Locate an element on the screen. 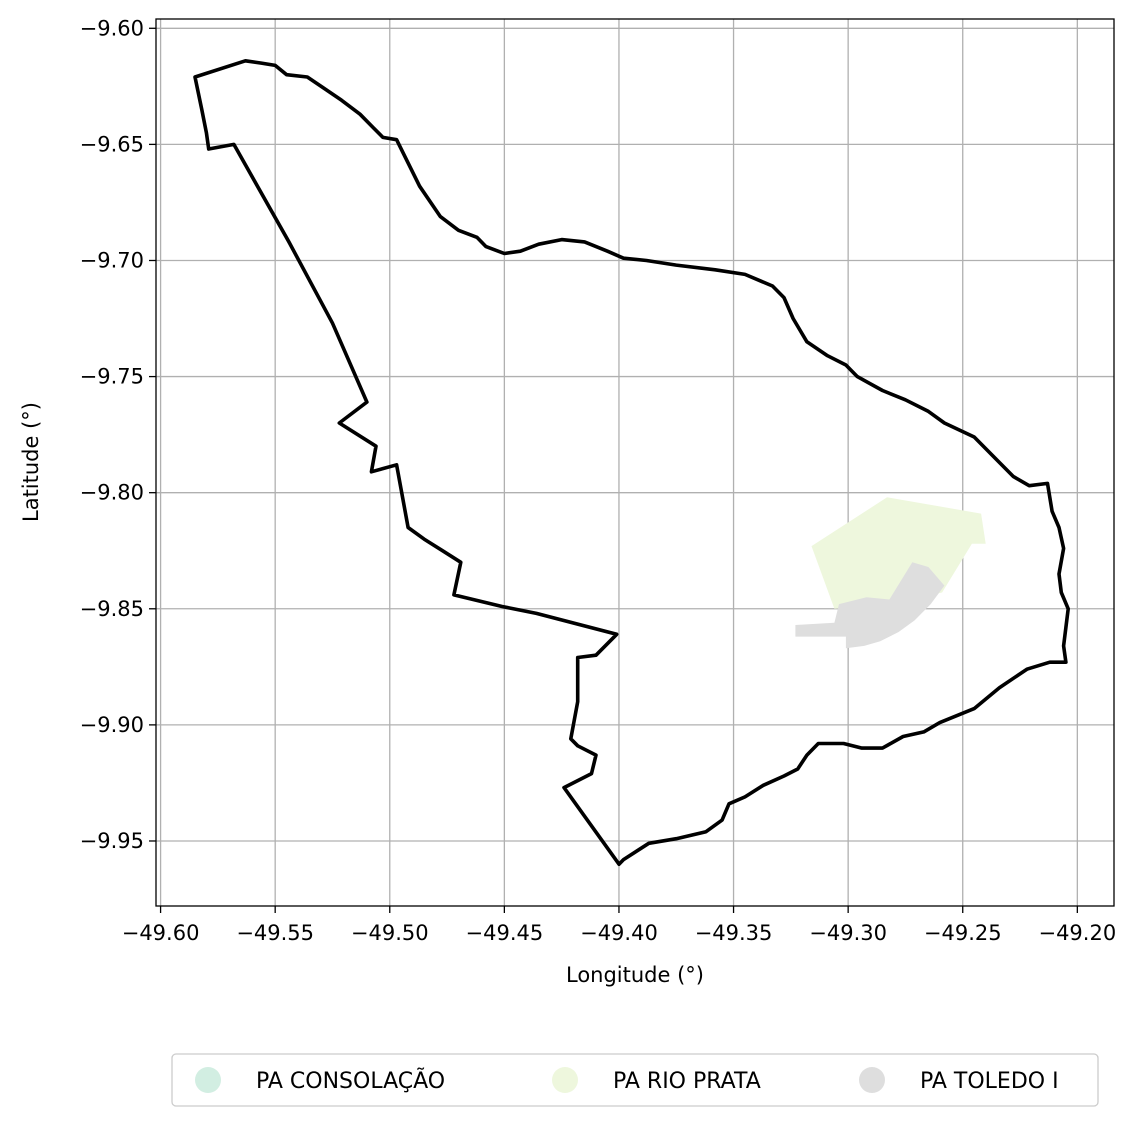 This screenshot has width=1146, height=1125. y-tick-label: −9.80 is located at coordinates (112, 493).